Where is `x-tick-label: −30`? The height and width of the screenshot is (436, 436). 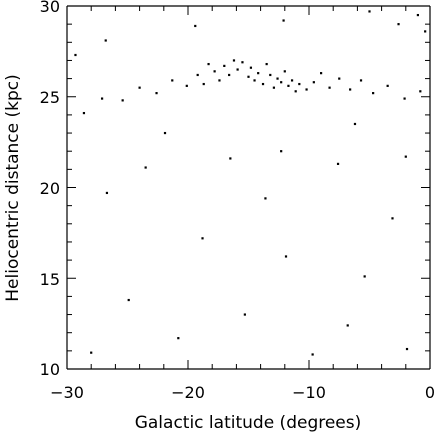 x-tick-label: −30 is located at coordinates (67, 392).